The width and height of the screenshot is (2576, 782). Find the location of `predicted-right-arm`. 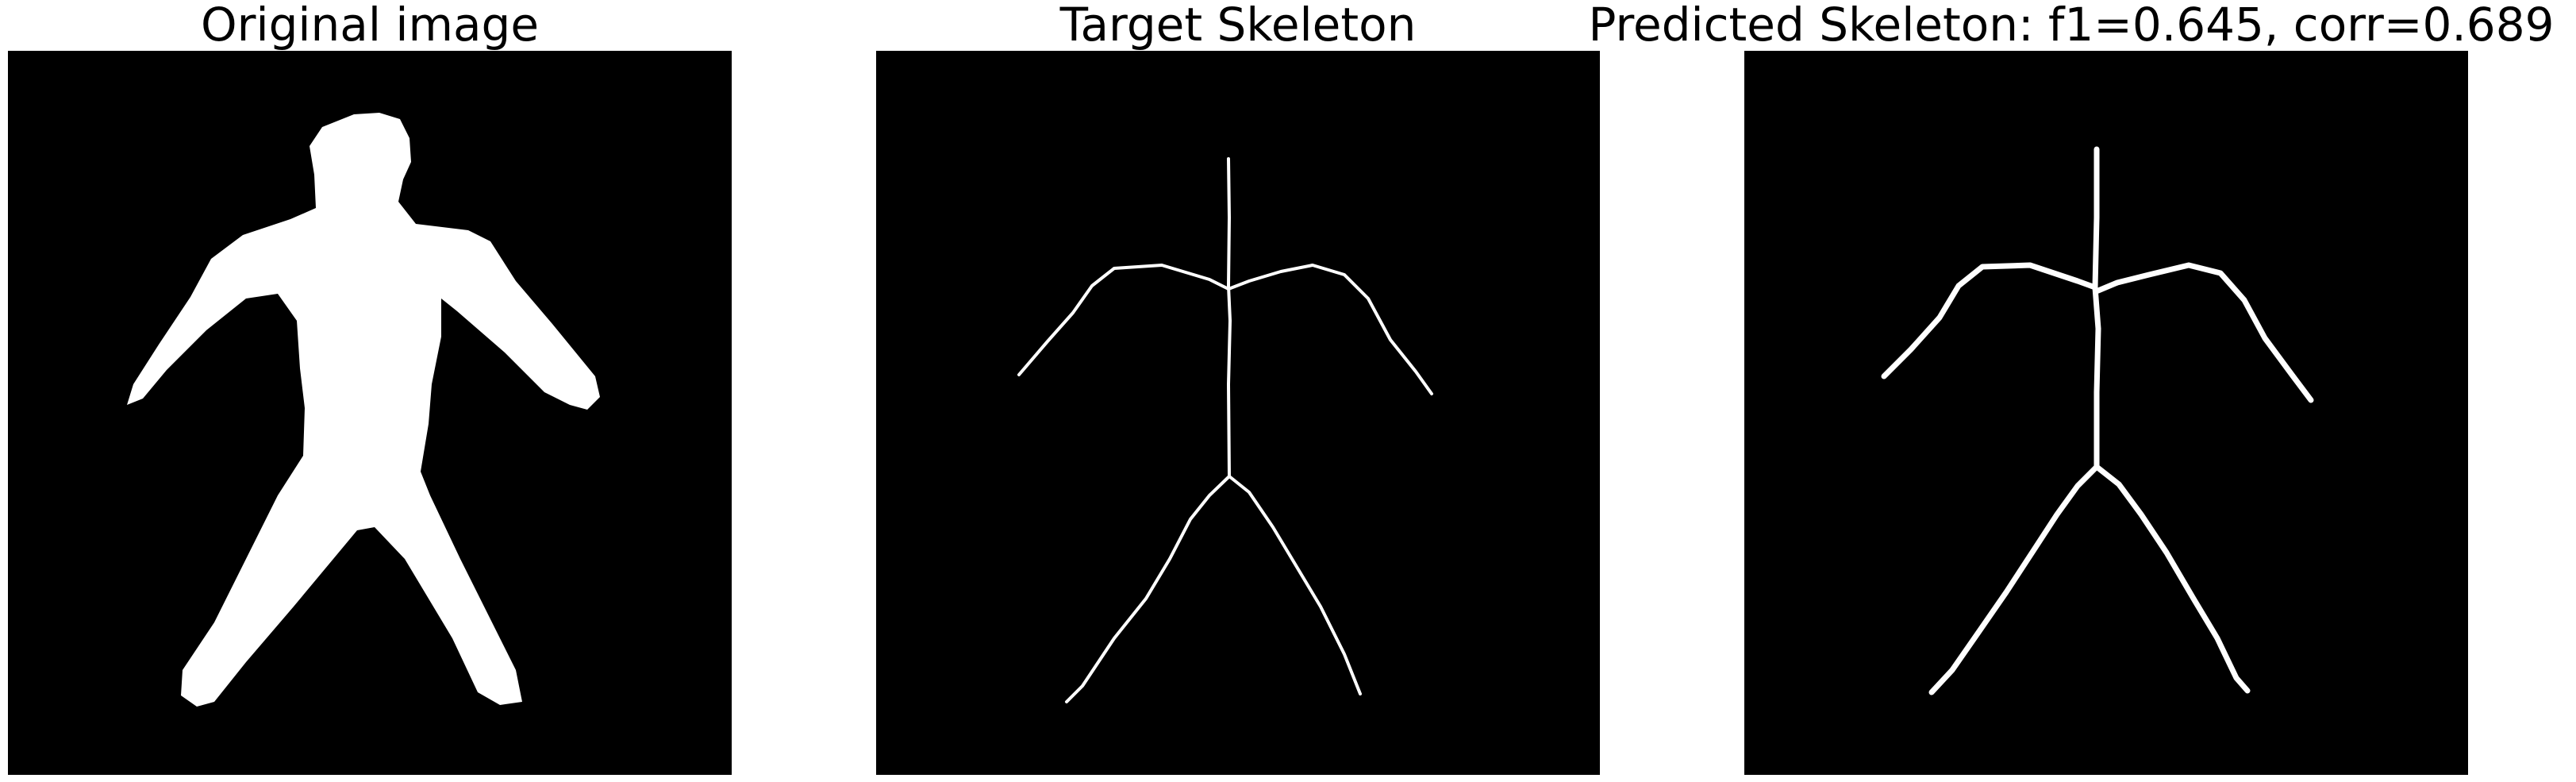

predicted-right-arm is located at coordinates (2204, 332).